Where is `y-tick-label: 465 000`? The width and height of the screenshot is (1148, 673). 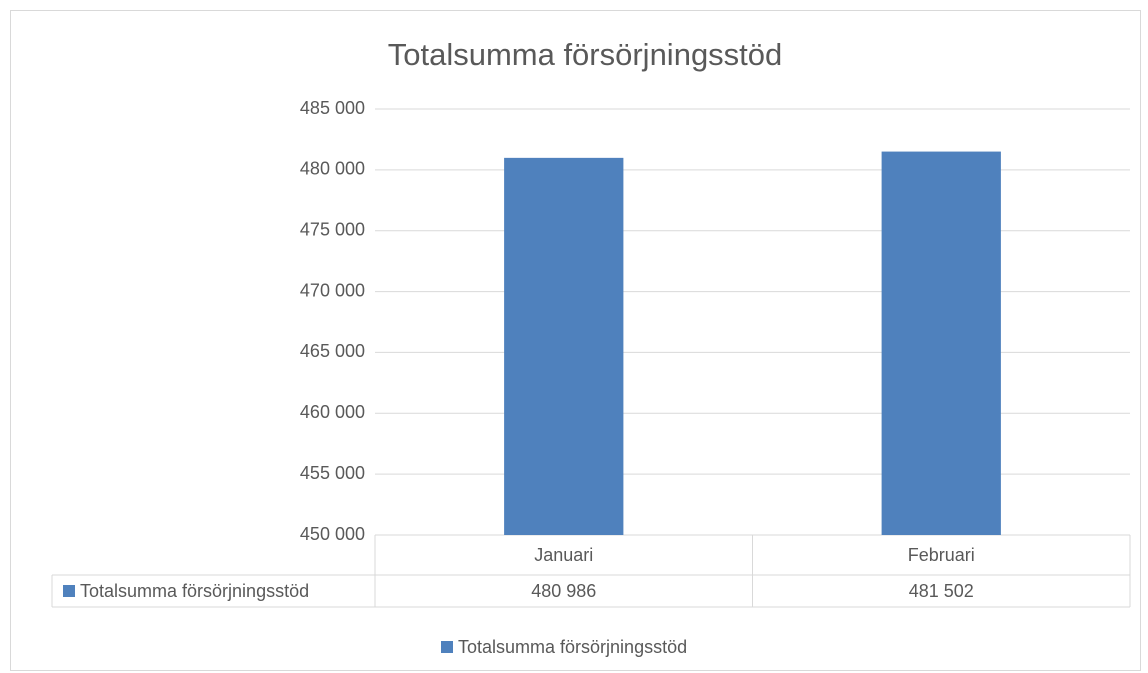
y-tick-label: 465 000 is located at coordinates (332, 351).